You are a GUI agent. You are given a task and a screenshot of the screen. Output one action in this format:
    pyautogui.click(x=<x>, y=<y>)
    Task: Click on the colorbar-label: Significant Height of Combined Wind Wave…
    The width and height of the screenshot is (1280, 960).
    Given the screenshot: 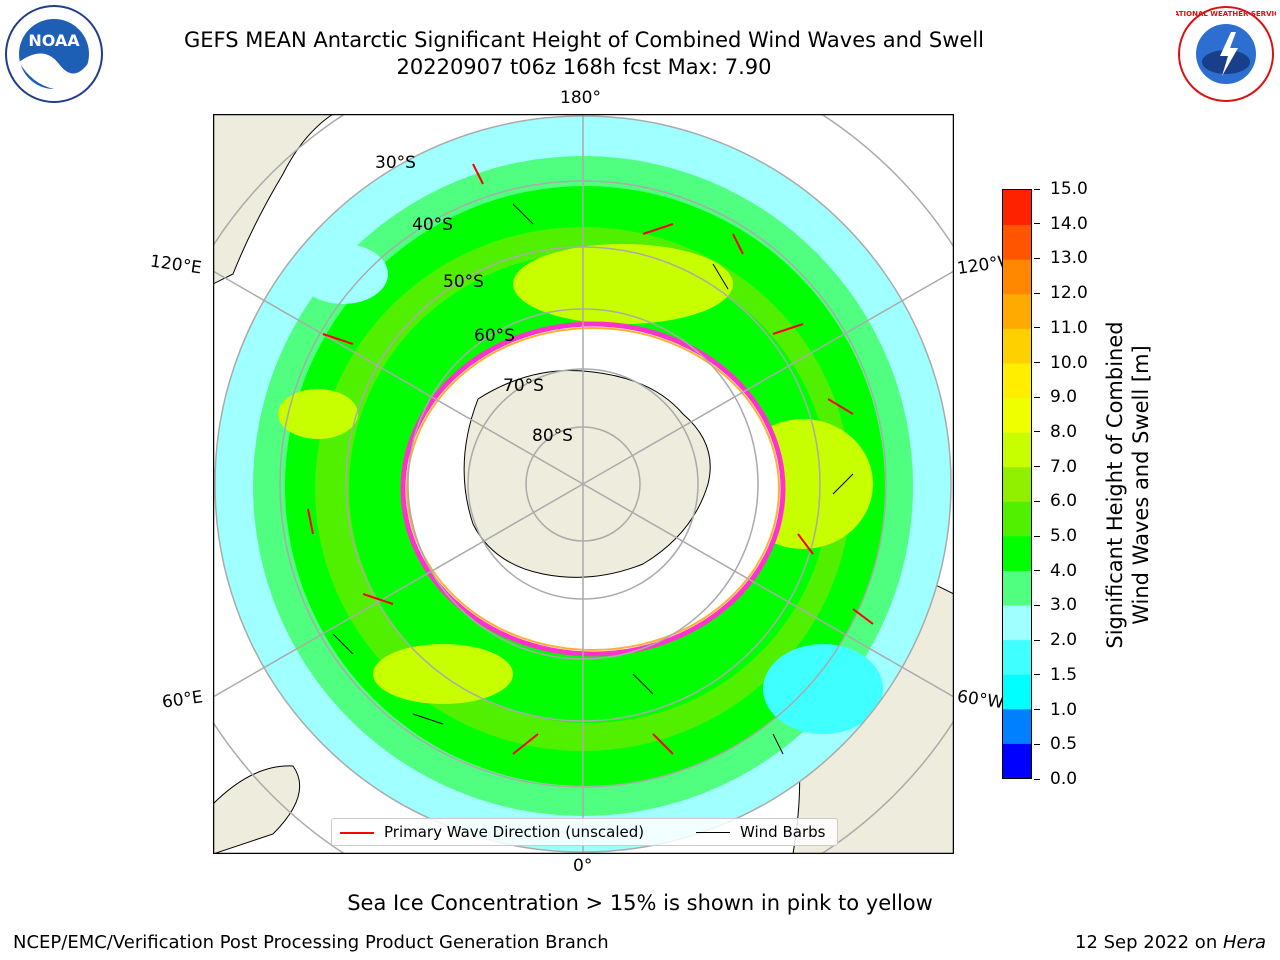 What is the action you would take?
    pyautogui.click(x=1128, y=485)
    